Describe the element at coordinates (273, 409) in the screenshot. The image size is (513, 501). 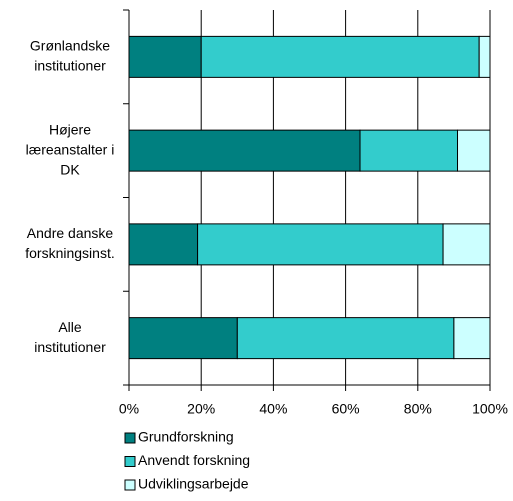
I see `x-tick-label: 40%` at that location.